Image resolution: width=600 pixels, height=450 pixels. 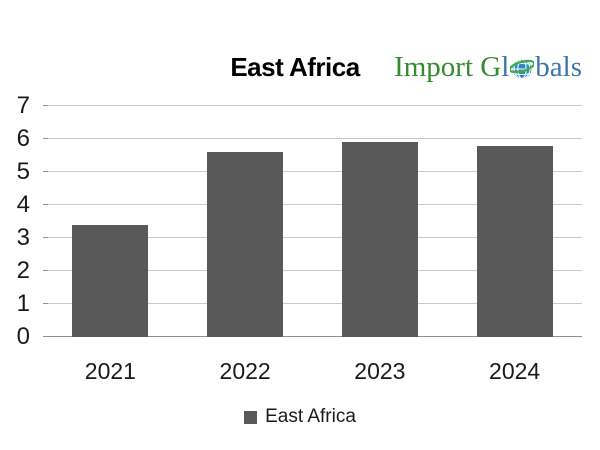 I want to click on y-tick-label: 5, so click(x=23, y=171).